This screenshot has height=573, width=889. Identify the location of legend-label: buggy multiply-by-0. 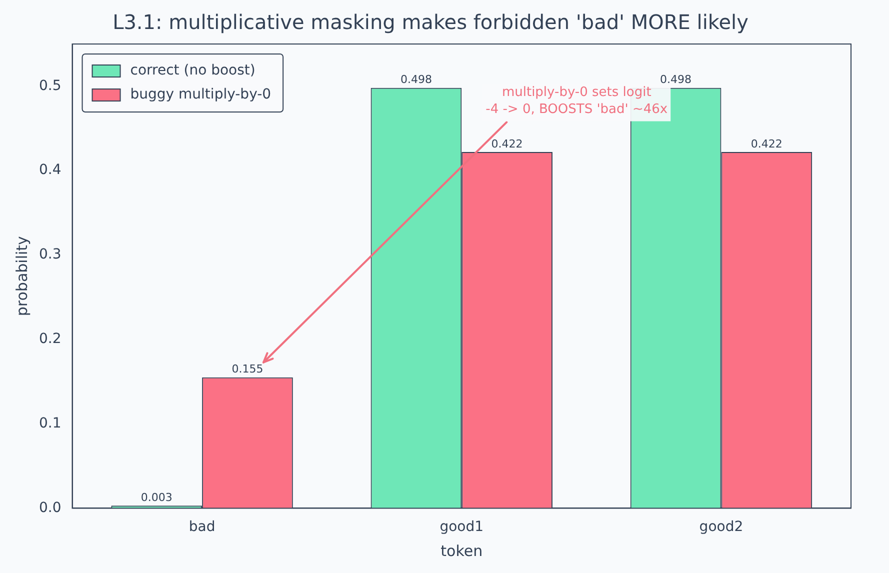
(201, 94).